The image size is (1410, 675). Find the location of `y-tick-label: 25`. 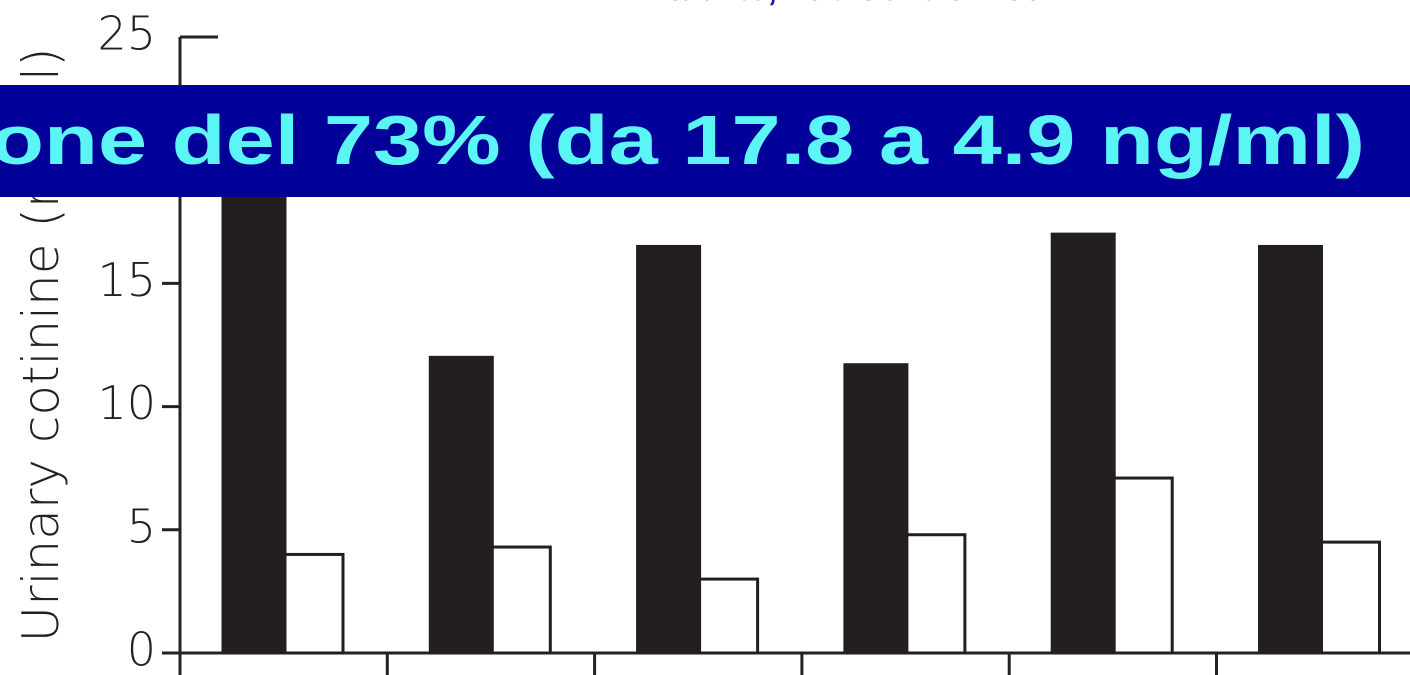

y-tick-label: 25 is located at coordinates (126, 34).